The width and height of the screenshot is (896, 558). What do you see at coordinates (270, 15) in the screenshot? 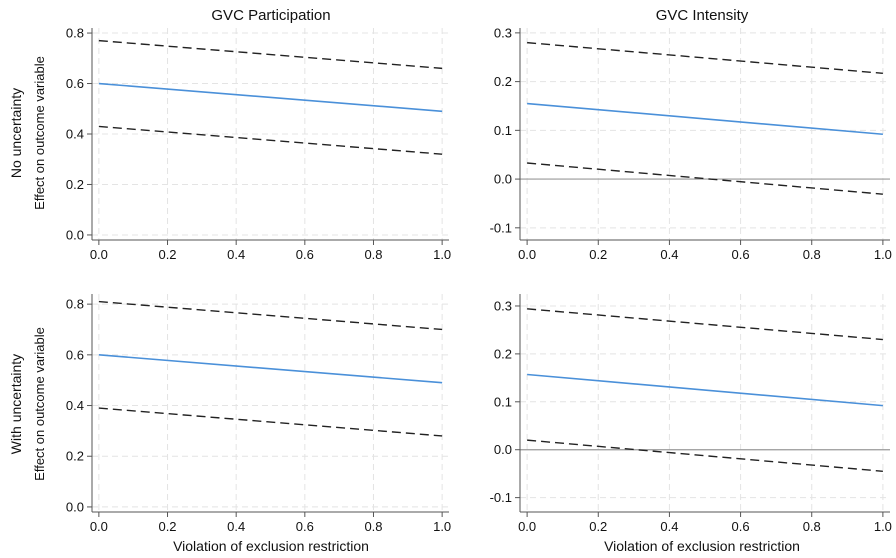
I see `column-title-participation: GVC Participation` at bounding box center [270, 15].